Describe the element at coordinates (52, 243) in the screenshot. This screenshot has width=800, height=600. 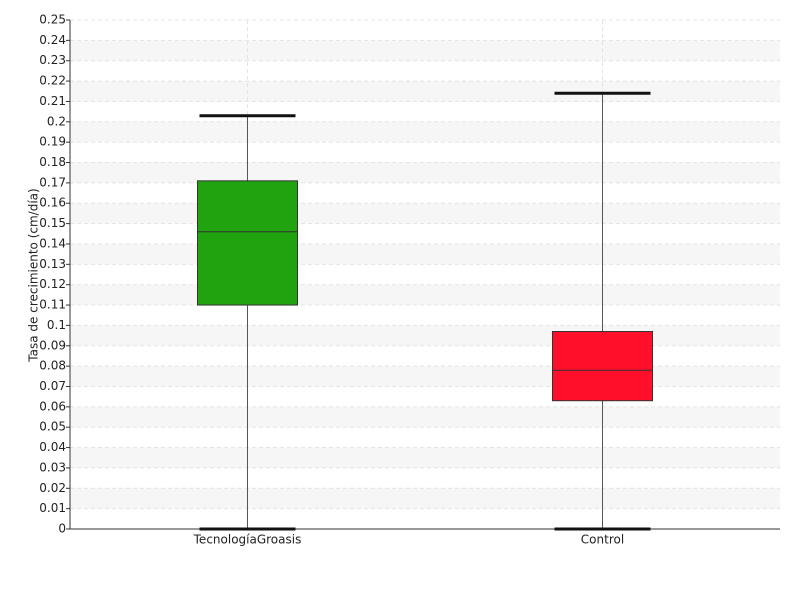
I see `y-tick-label: 0.14` at that location.